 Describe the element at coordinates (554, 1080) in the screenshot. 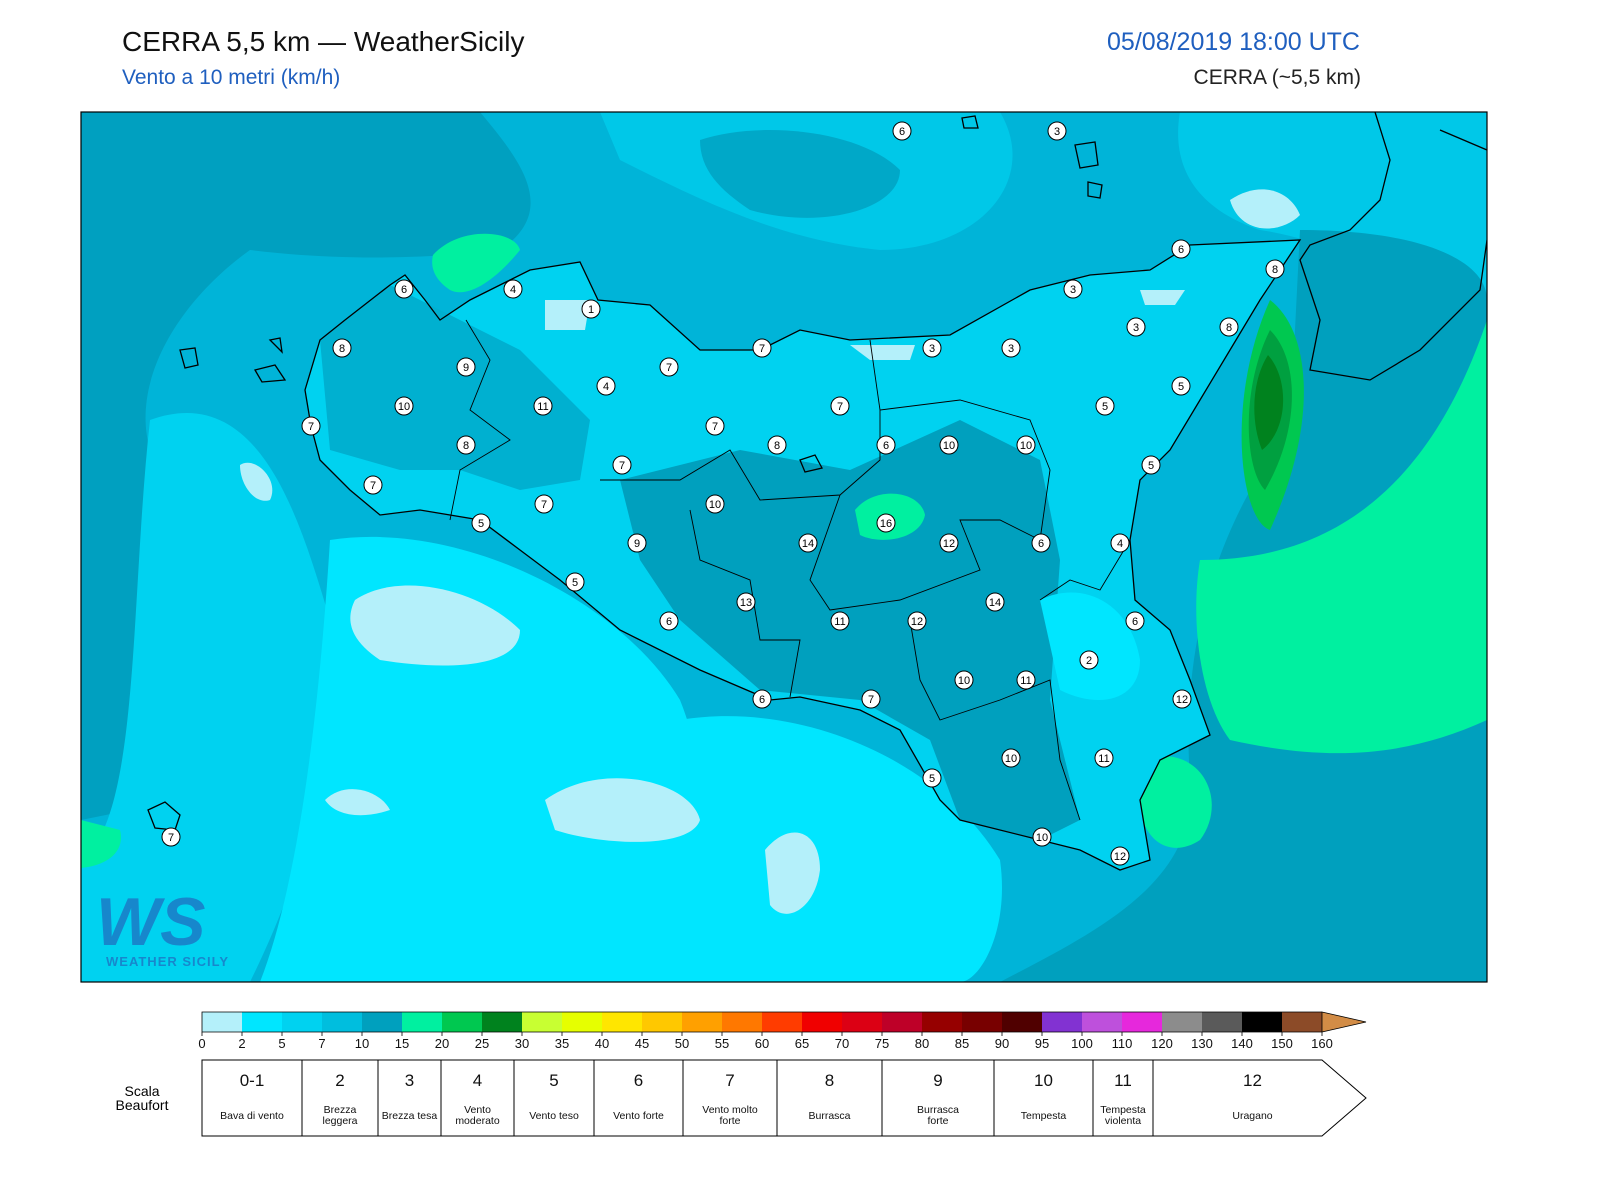

I see `beaufort-force: 5` at that location.